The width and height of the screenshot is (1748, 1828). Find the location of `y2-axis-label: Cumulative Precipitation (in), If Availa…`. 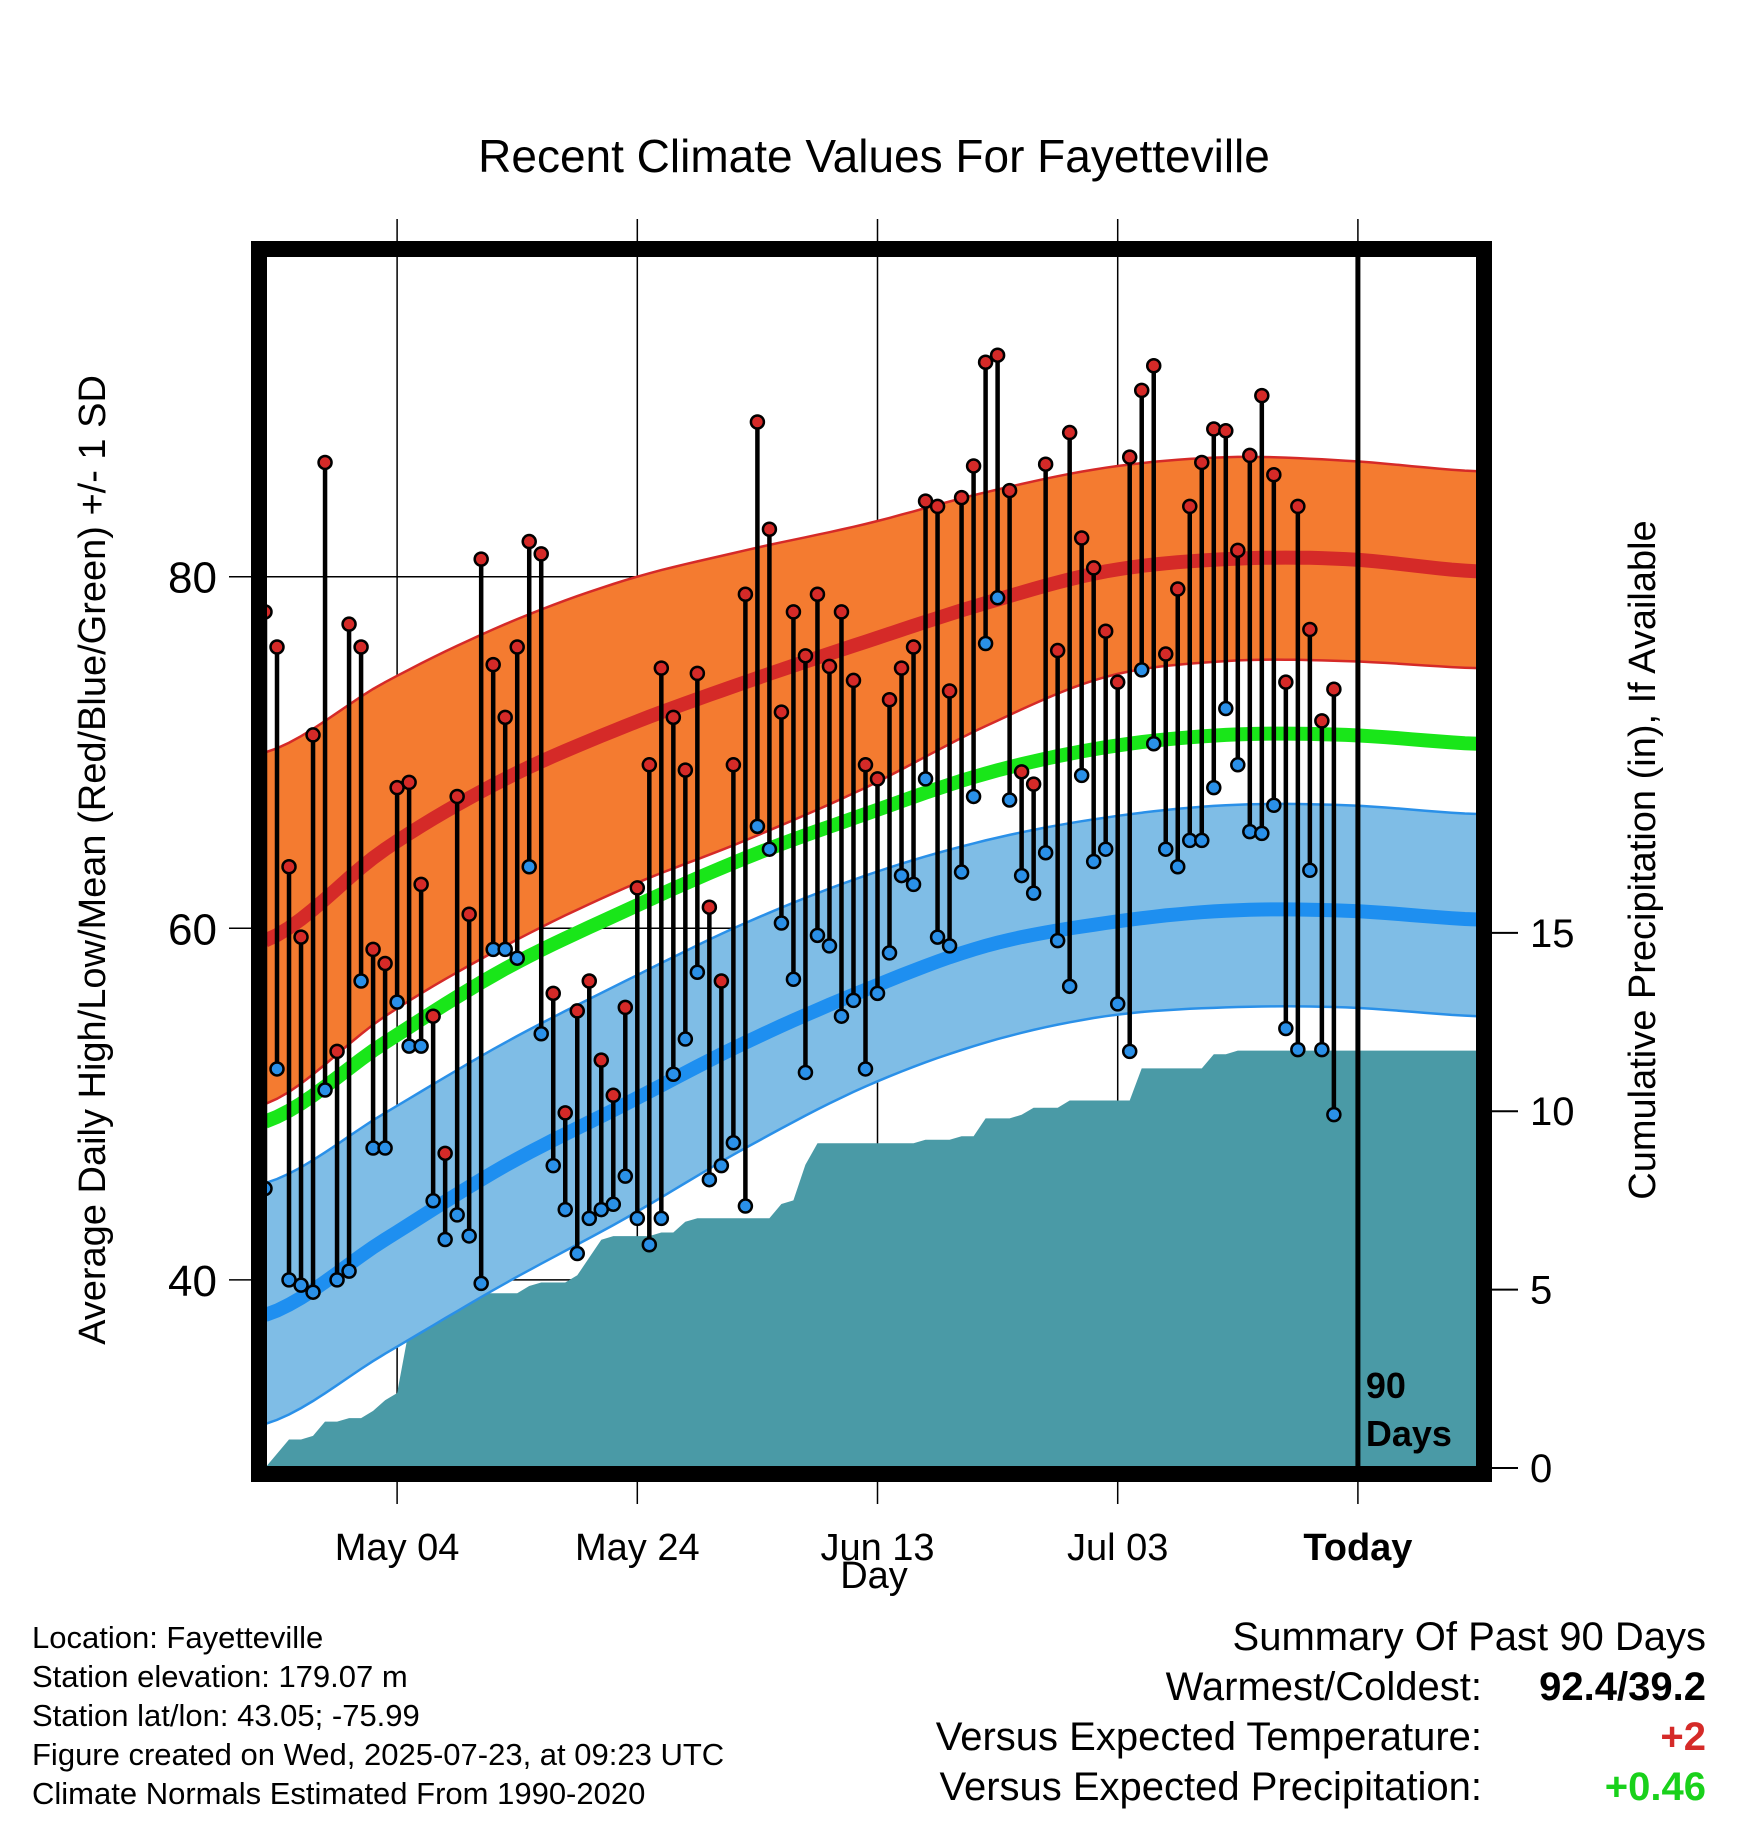

y2-axis-label: Cumulative Precipitation (in), If Availa… is located at coordinates (1643, 859).